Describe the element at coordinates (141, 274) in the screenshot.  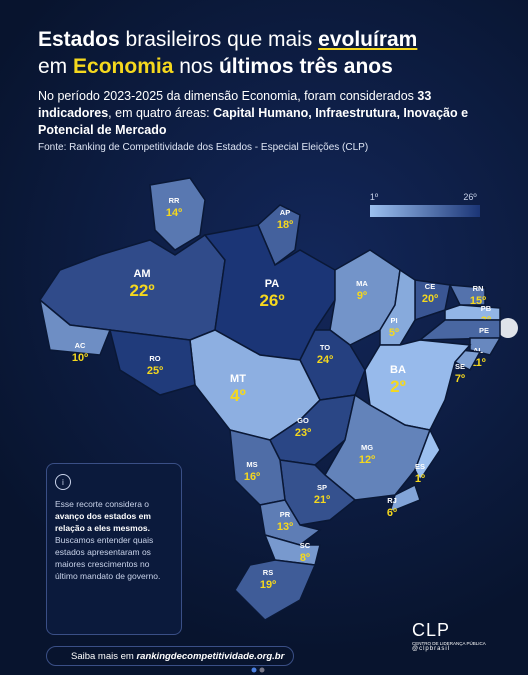
I see `state-code: AM` at that location.